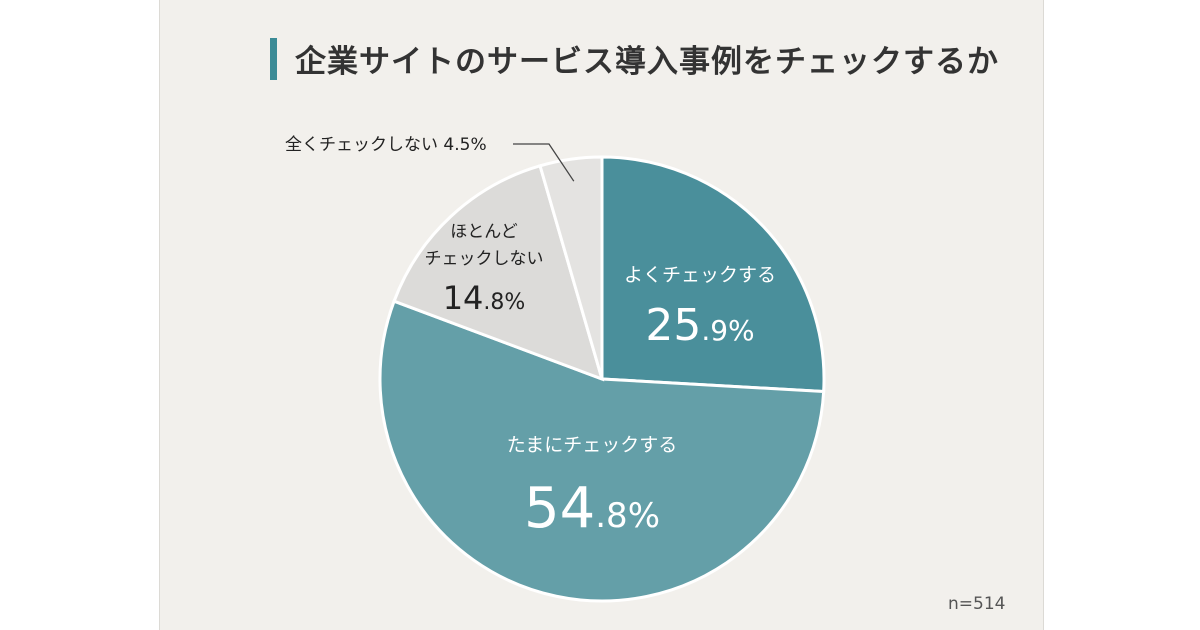 This screenshot has width=1200, height=630. What do you see at coordinates (647, 62) in the screenshot?
I see `chart-title: 企業サイトのサービス導入事例をチェックするか` at bounding box center [647, 62].